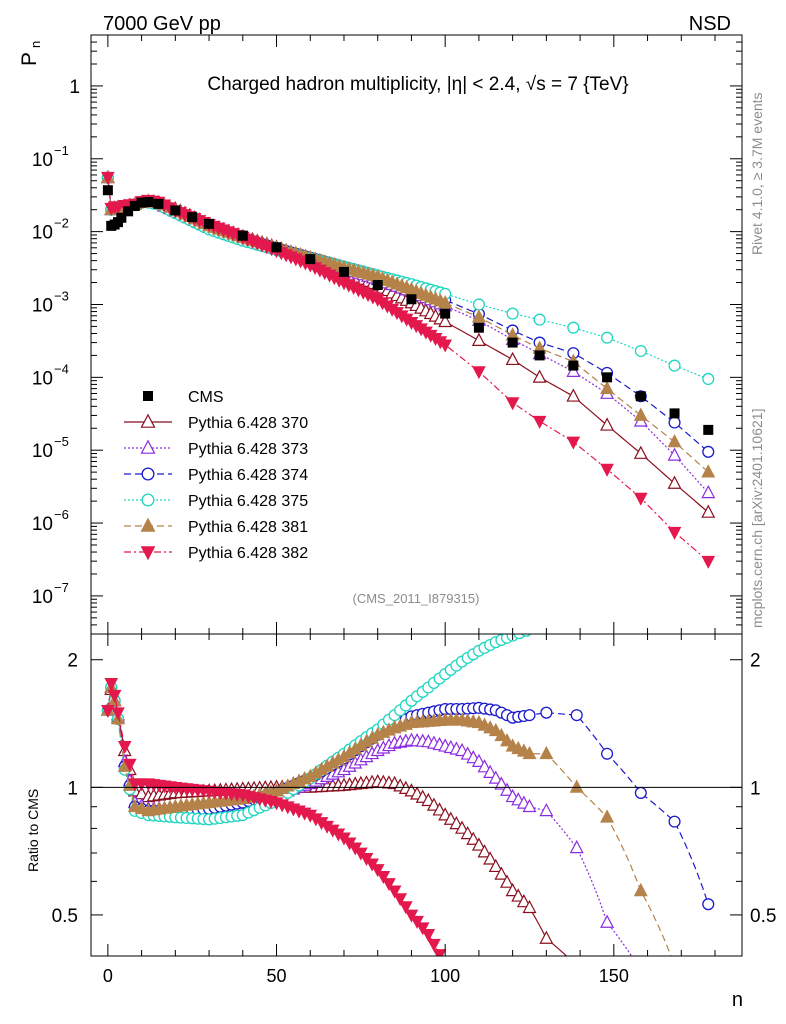 This screenshot has height=1024, width=786. Describe the element at coordinates (33, 830) in the screenshot. I see `y-axis-label-bottom: Ratio to CMS` at that location.